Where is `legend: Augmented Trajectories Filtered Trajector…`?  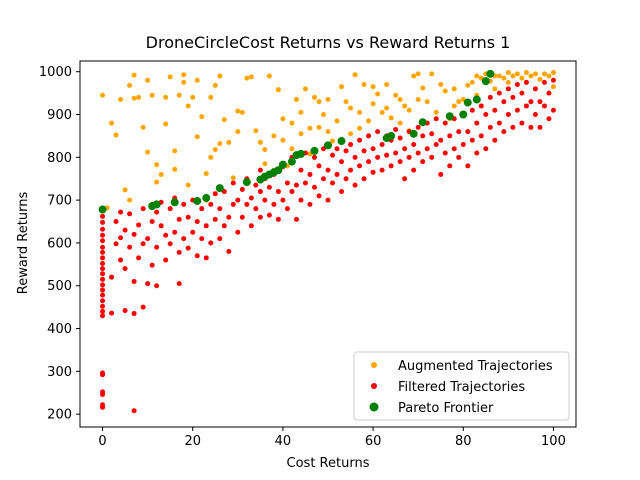 legend: Augmented Trajectories Filtered Trajector… is located at coordinates (461, 386).